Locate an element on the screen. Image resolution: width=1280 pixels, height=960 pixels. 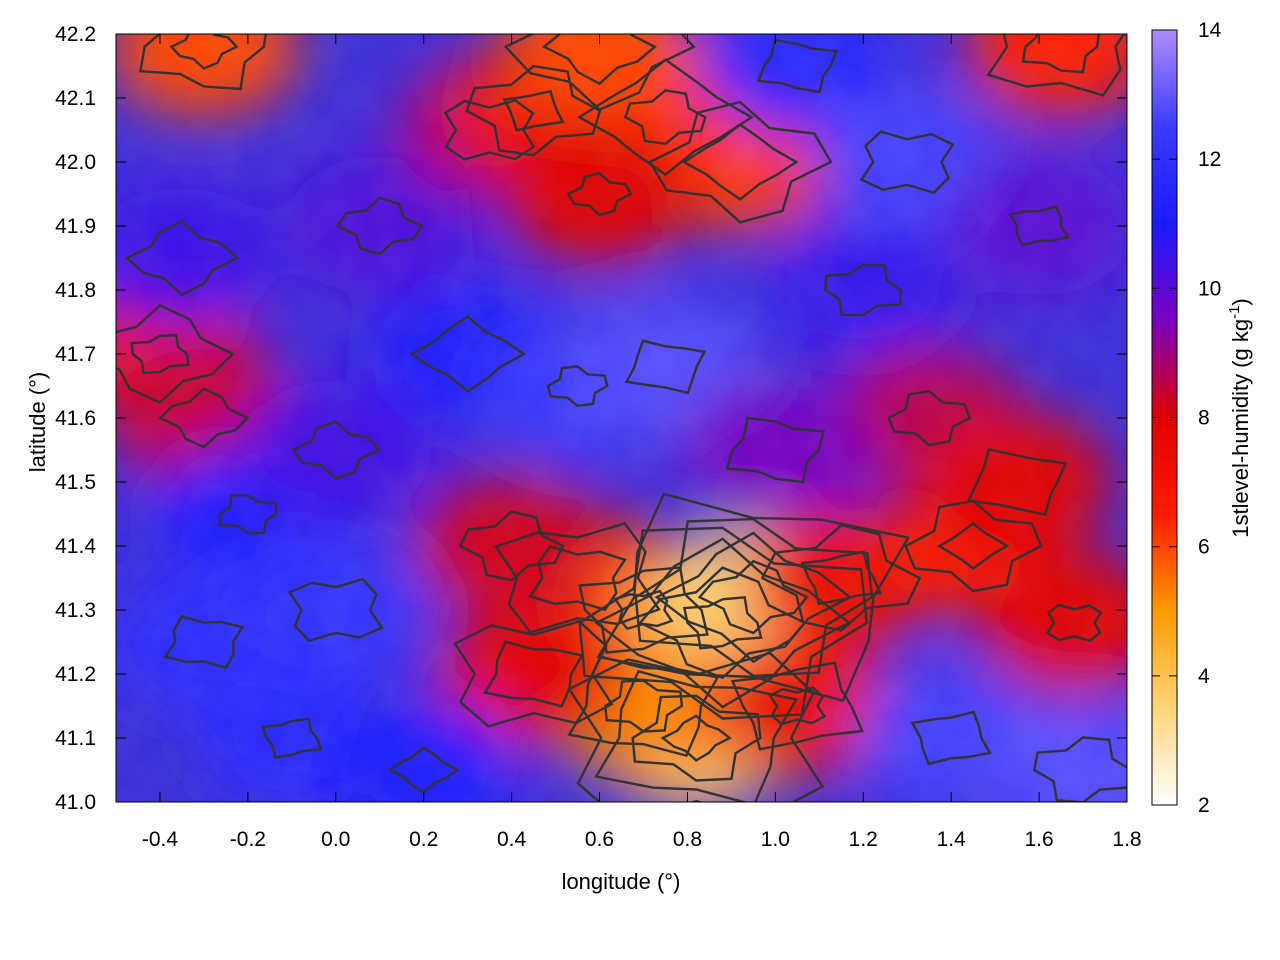
x-tick-label: 0.4 is located at coordinates (512, 839).